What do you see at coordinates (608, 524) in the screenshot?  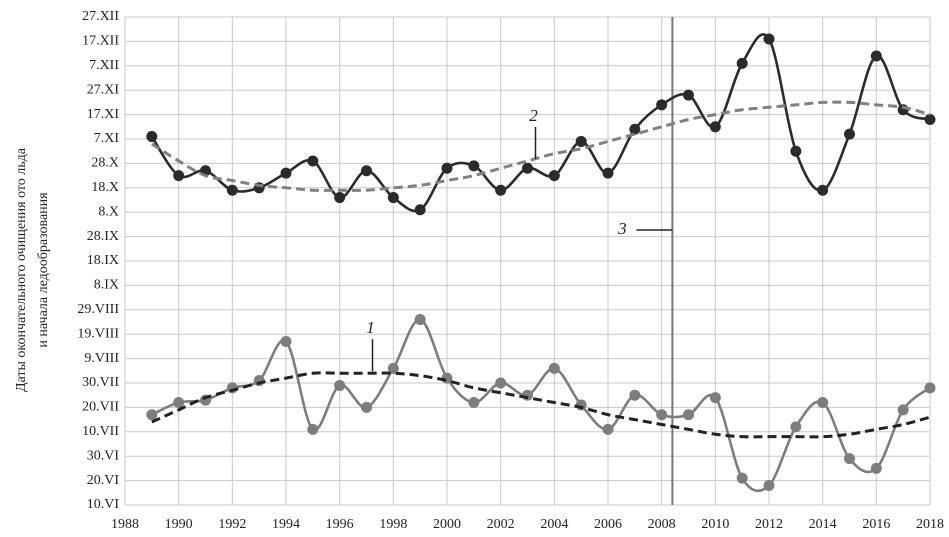 I see `x-tick-label: 2006` at bounding box center [608, 524].